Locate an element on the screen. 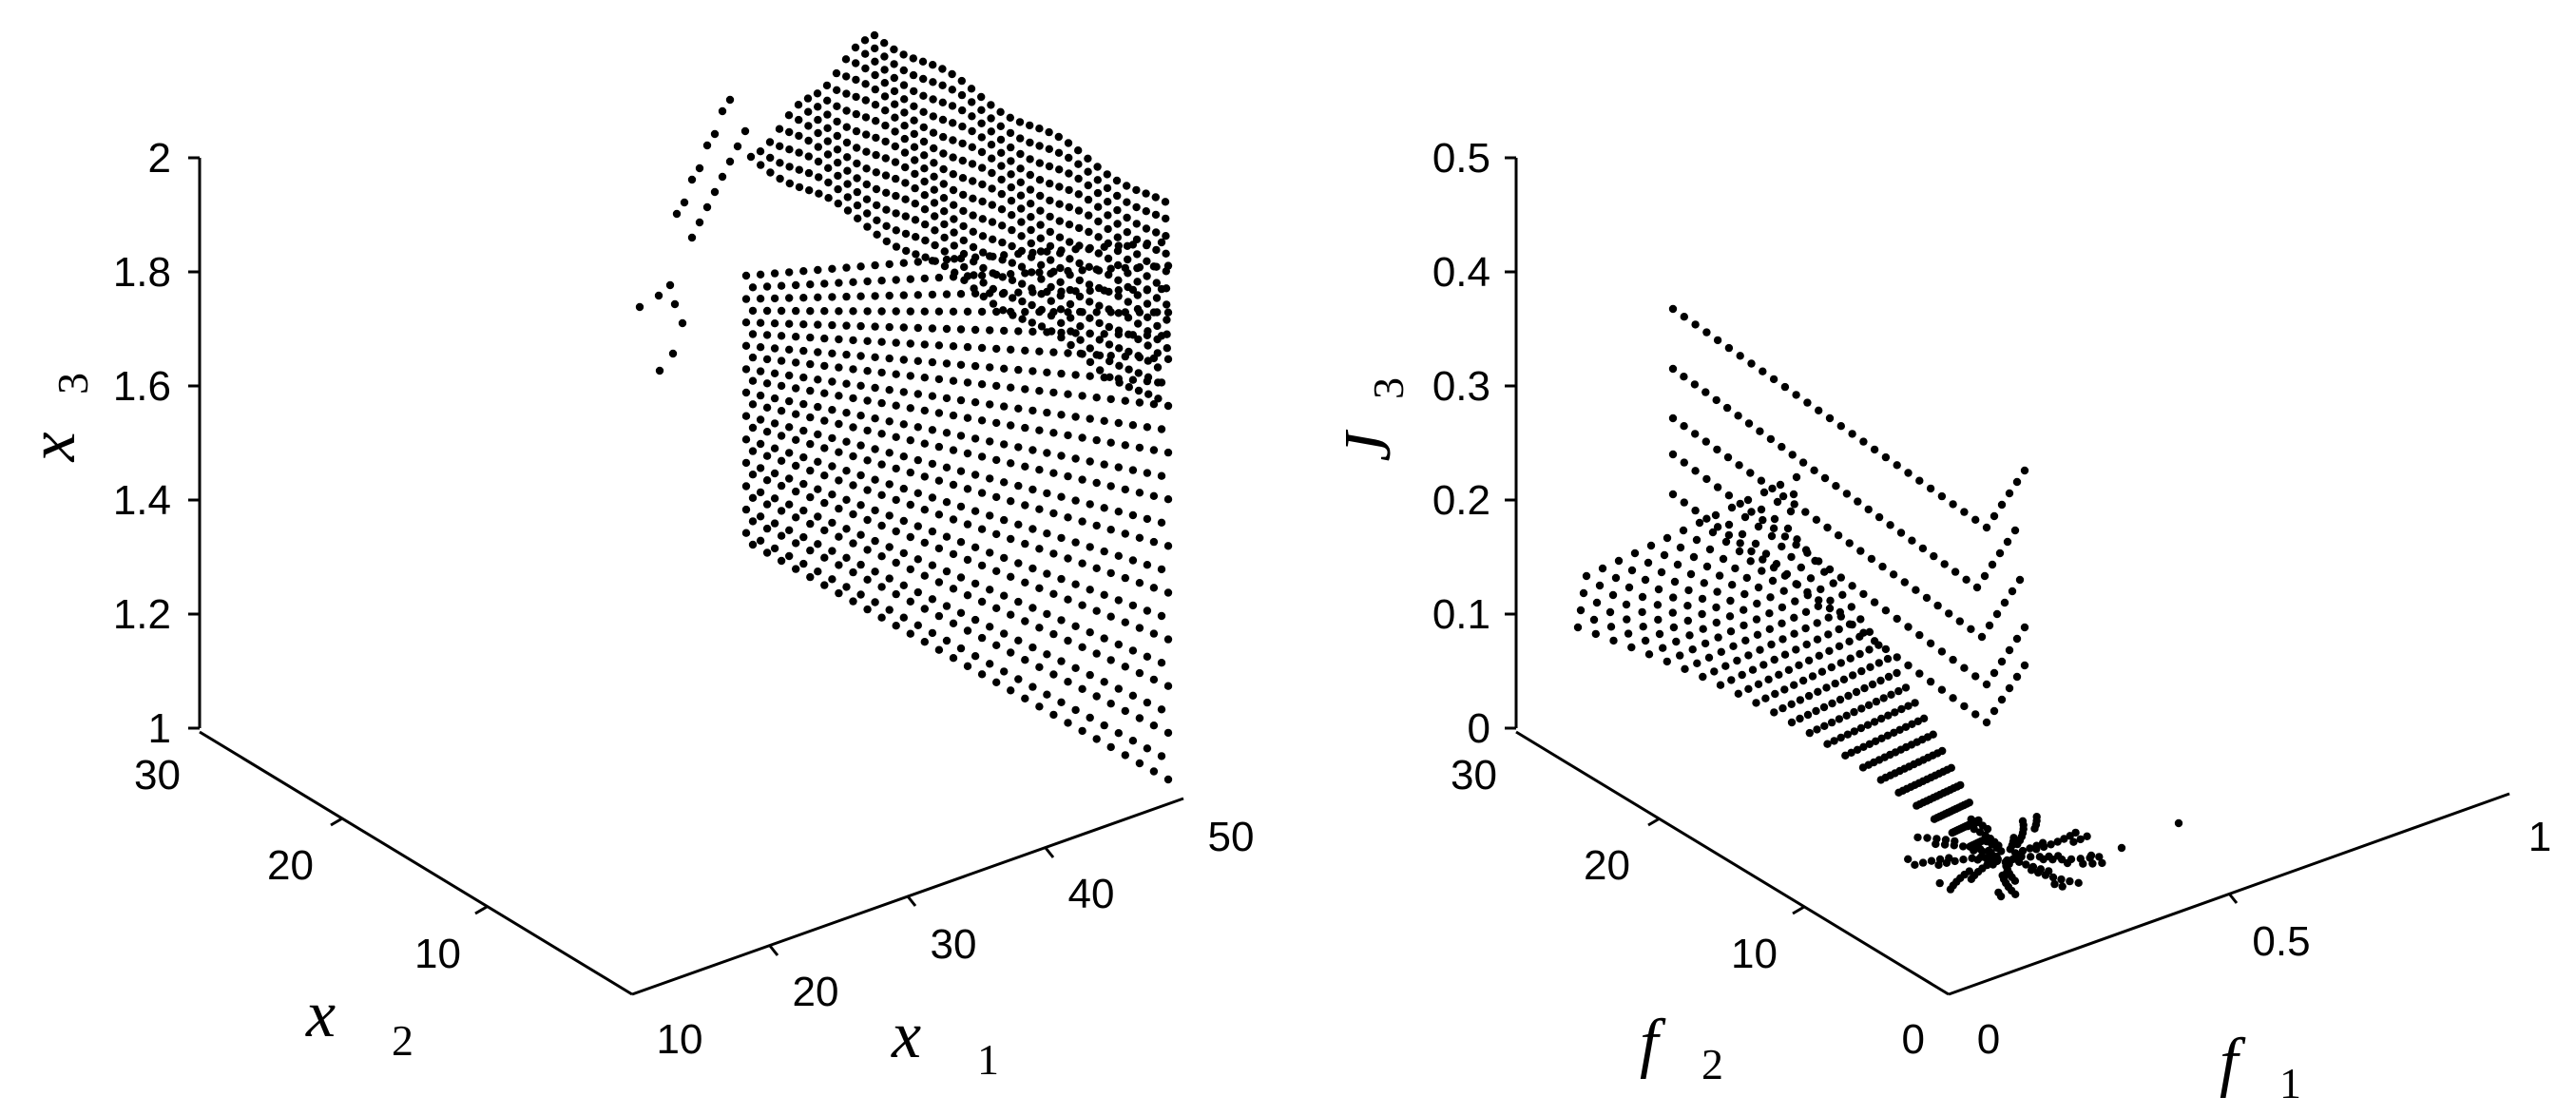 Image resolution: width=2576 pixels, height=1116 pixels. svg-text: x is located at coordinates (906, 1035).